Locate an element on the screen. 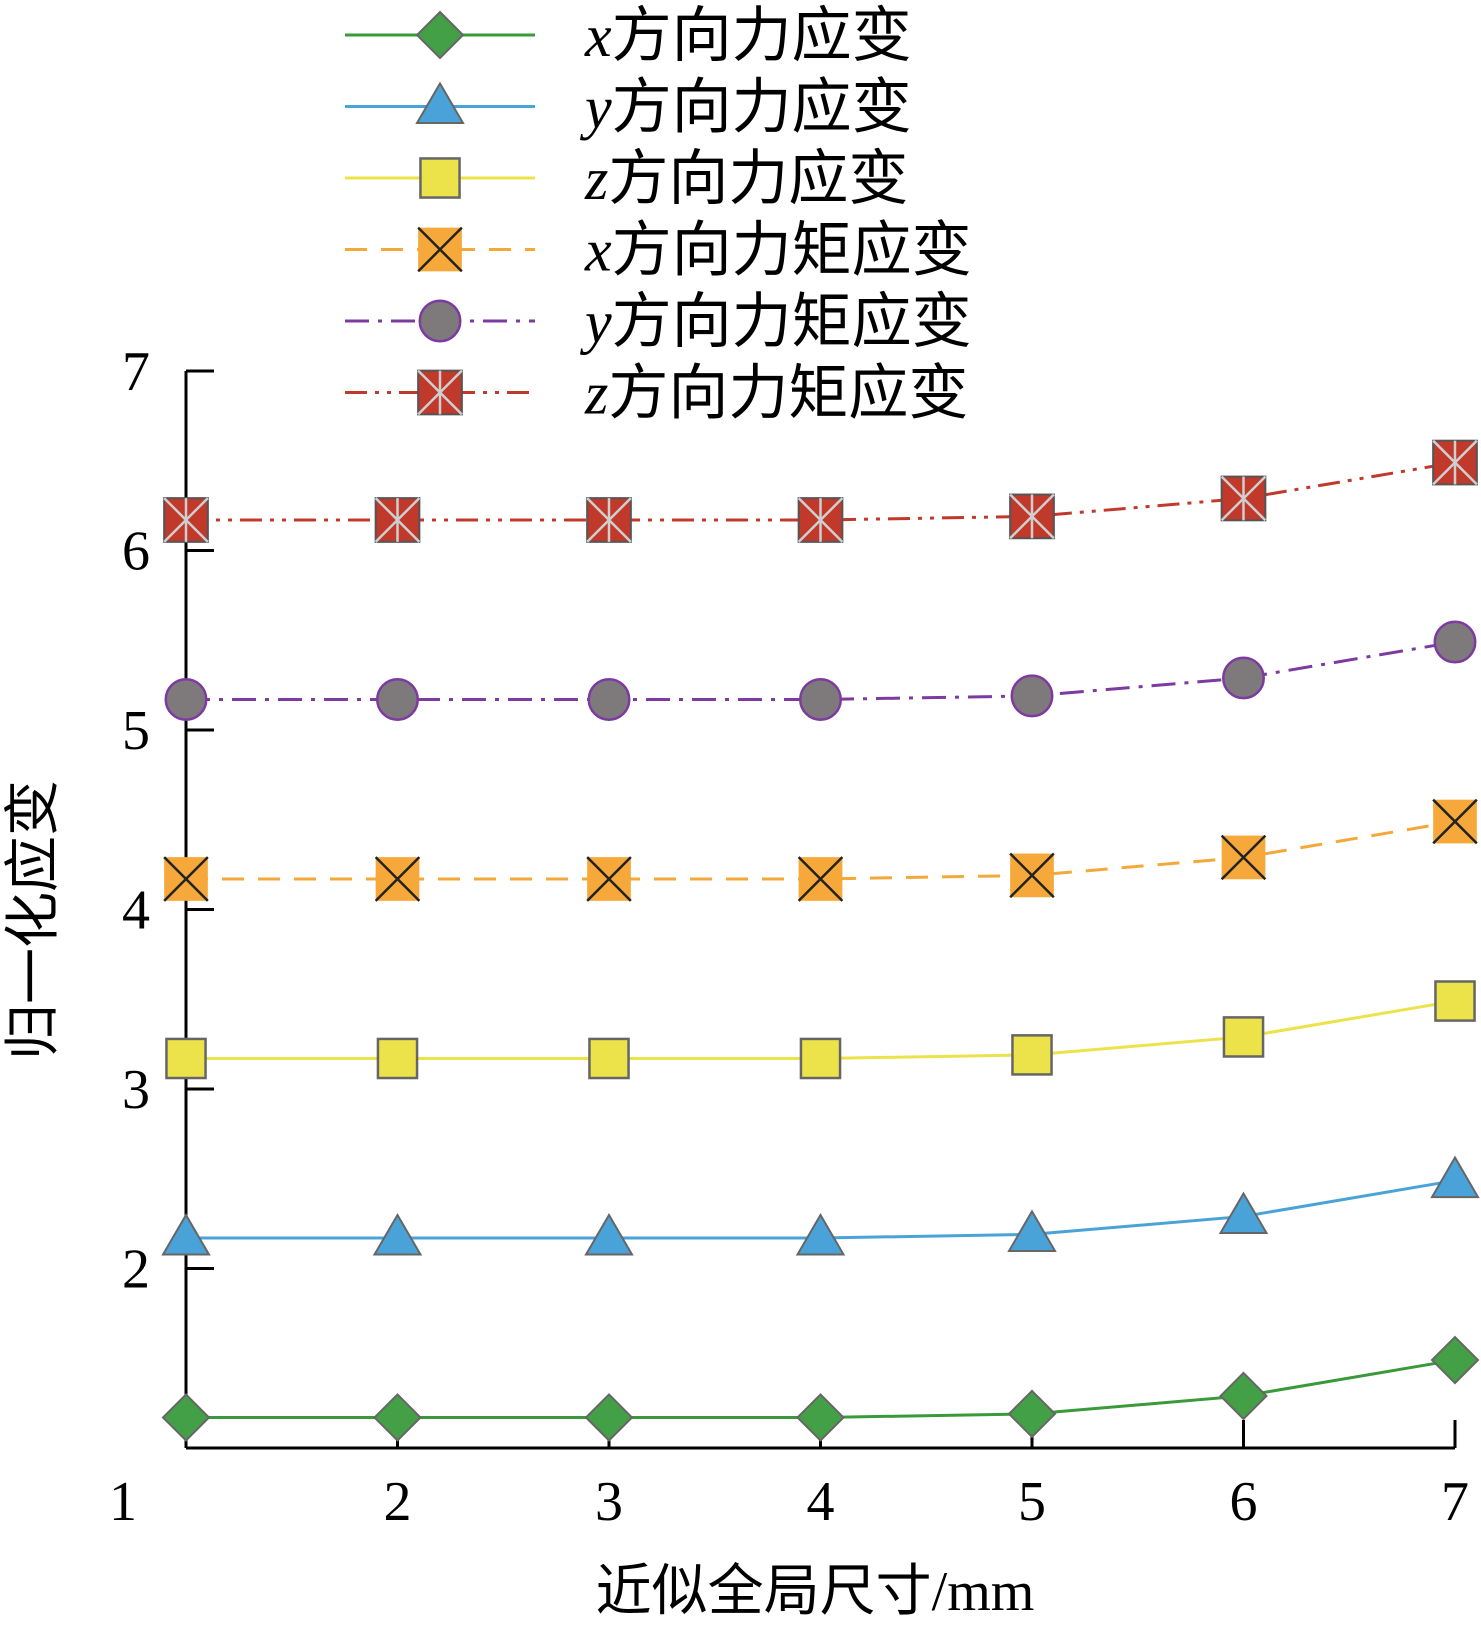 This screenshot has height=1635, width=1481. legend-label: z方向力矩应变 is located at coordinates (776, 394).